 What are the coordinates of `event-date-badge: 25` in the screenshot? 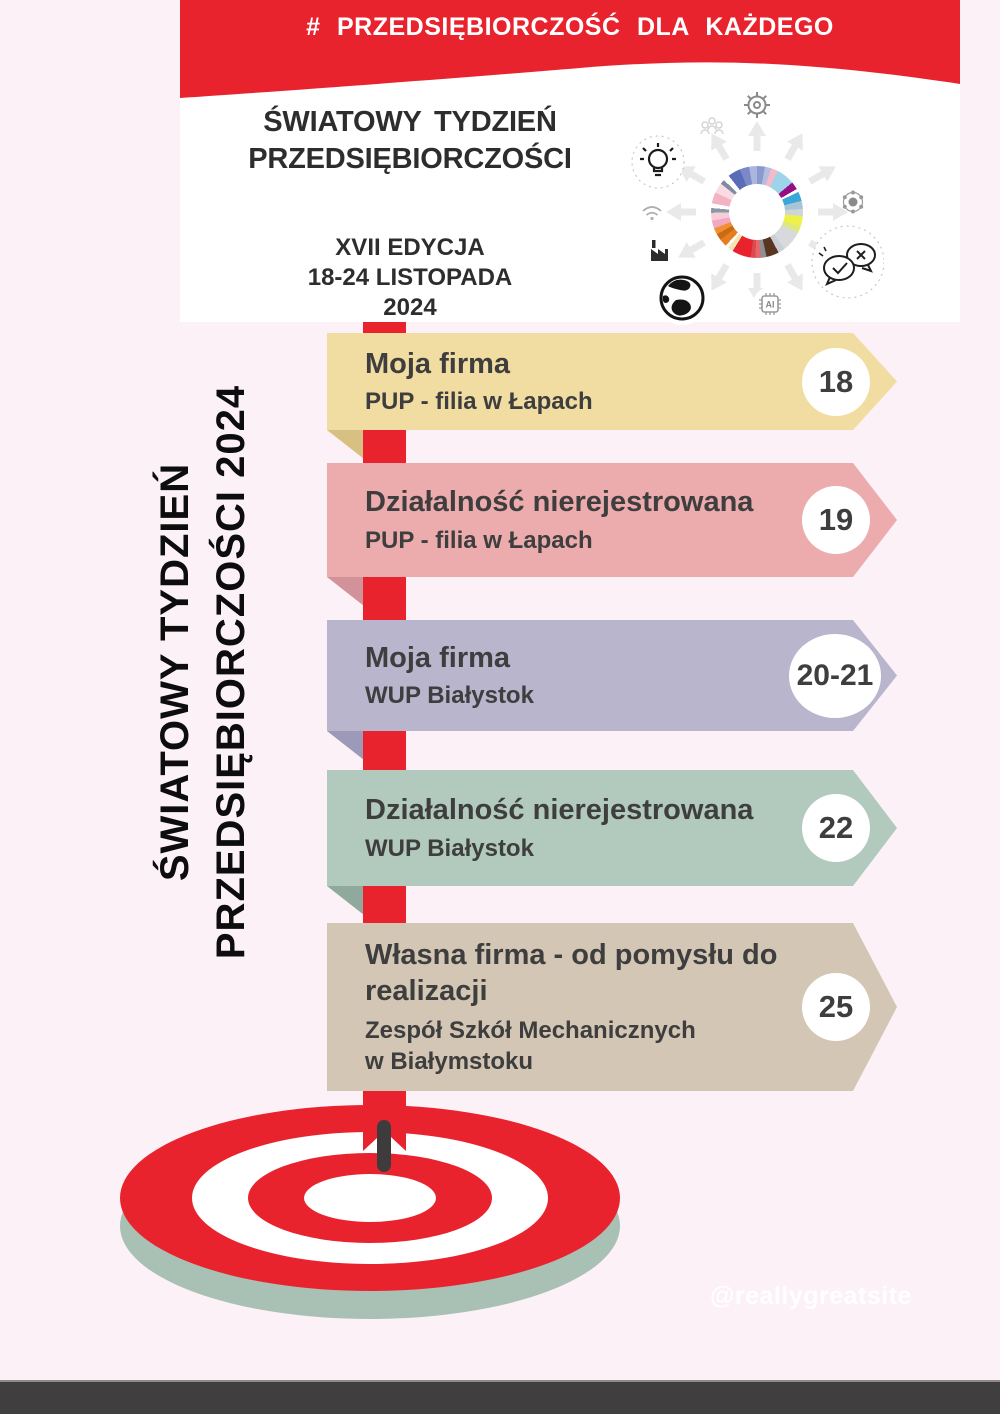 It's located at (836, 1007).